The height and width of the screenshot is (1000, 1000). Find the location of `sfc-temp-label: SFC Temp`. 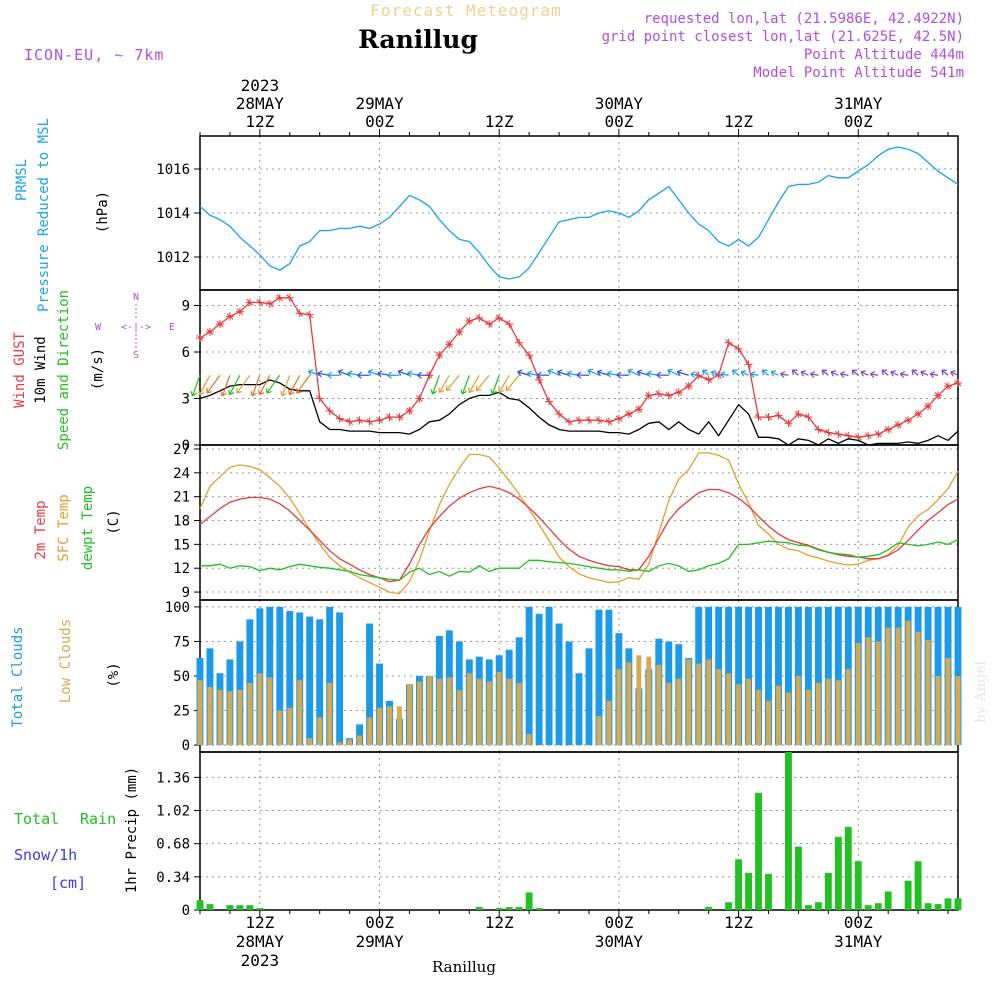

sfc-temp-label: SFC Temp is located at coordinates (64, 527).